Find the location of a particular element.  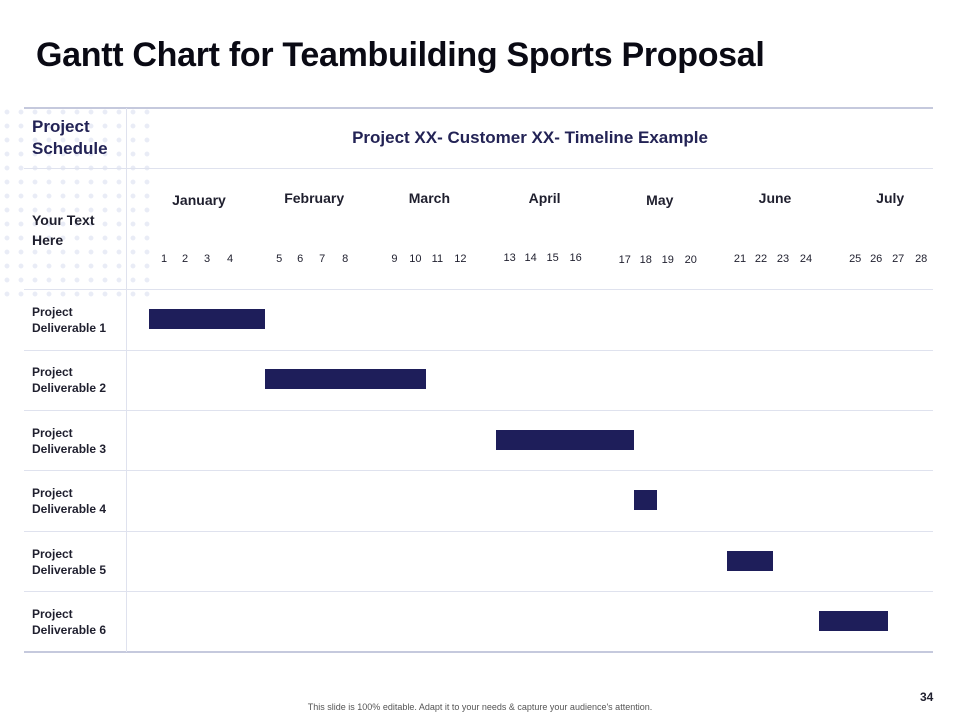

week-label: 13 is located at coordinates (509, 258).